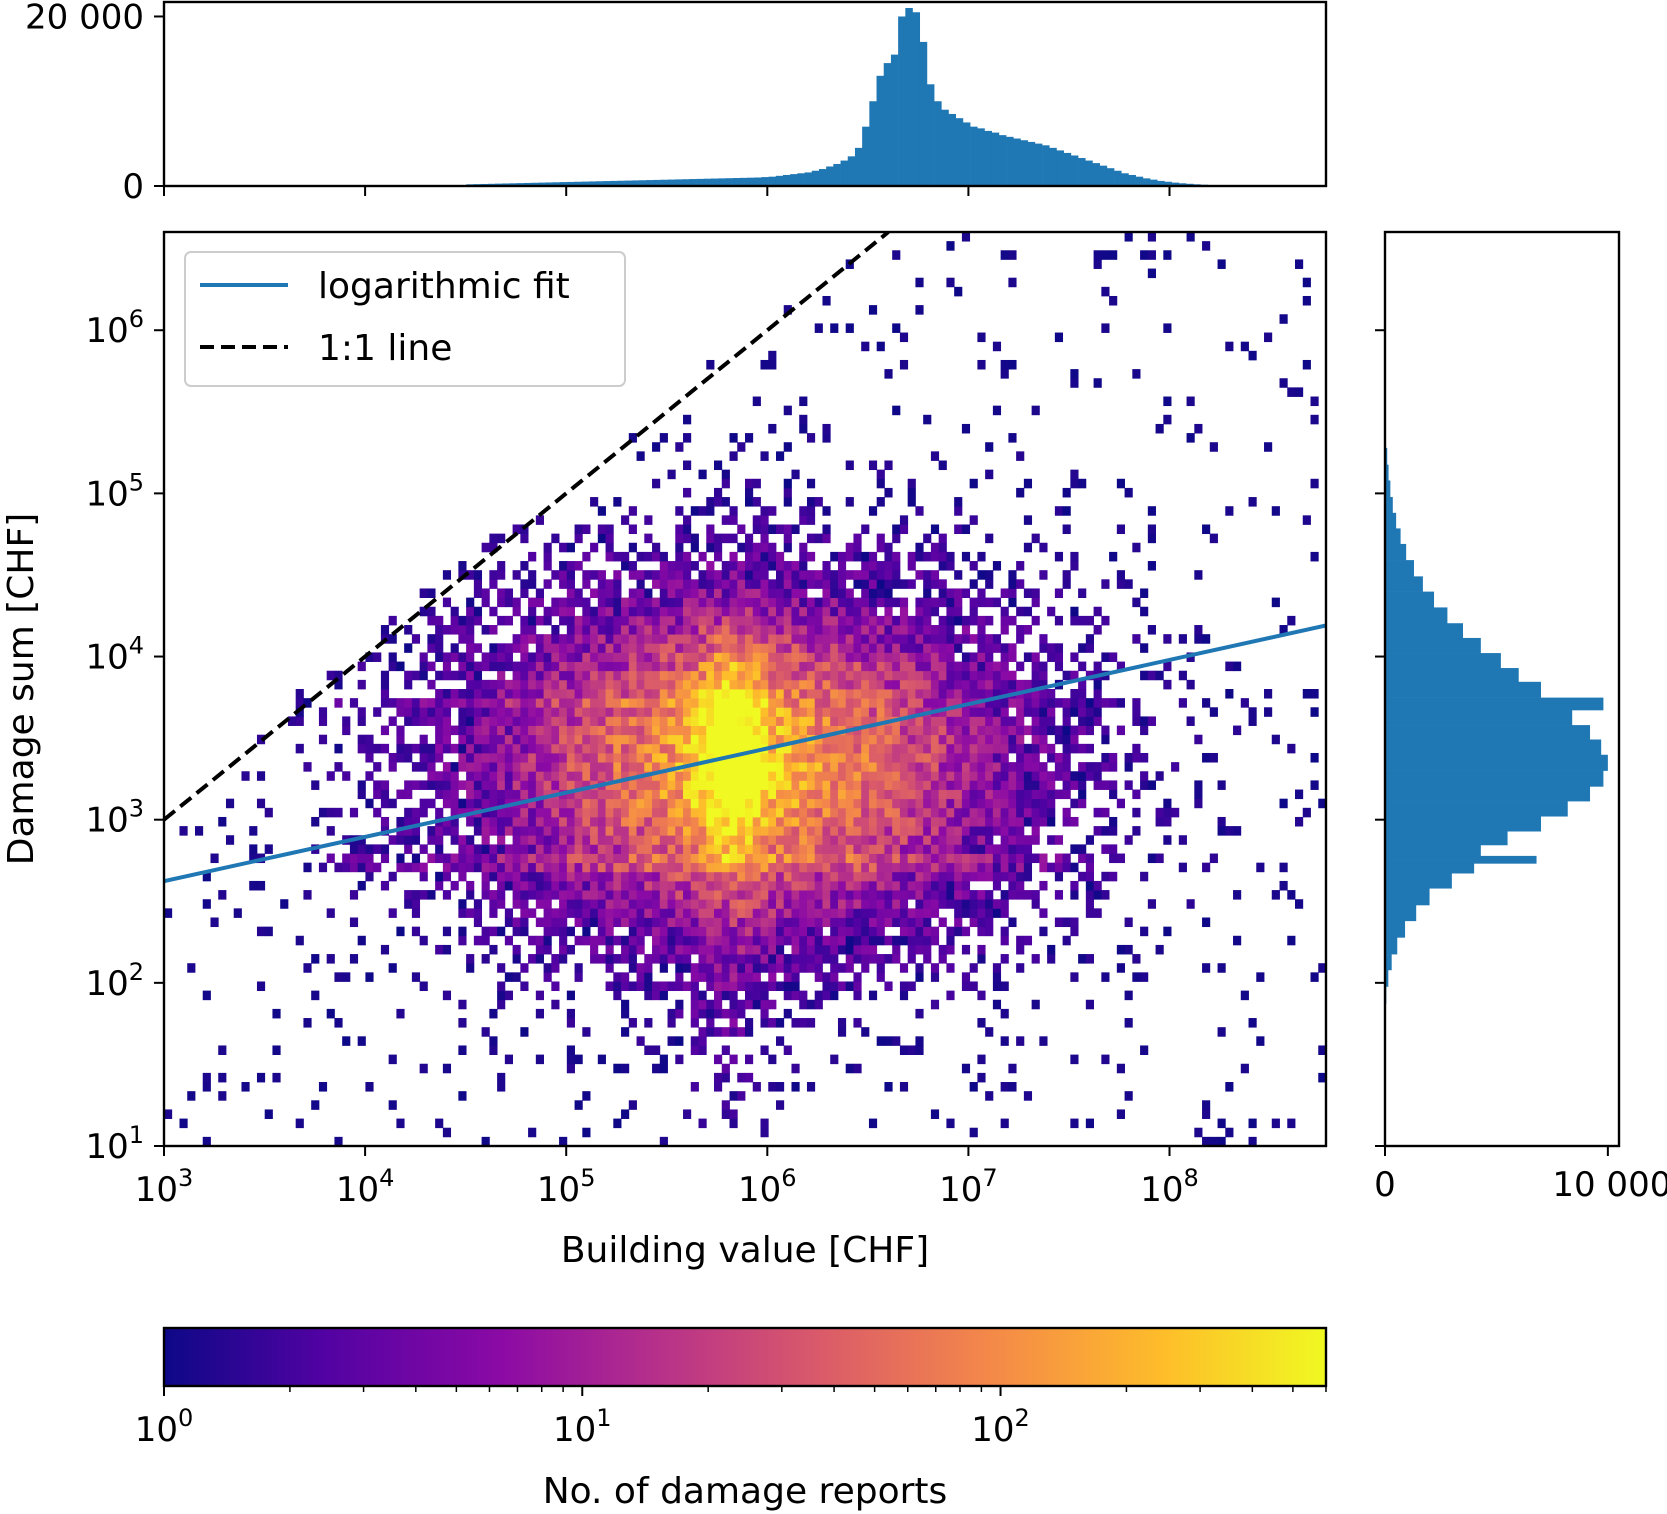 The image size is (1667, 1514). What do you see at coordinates (1393, 536) in the screenshot?
I see `right-histogram-bar` at bounding box center [1393, 536].